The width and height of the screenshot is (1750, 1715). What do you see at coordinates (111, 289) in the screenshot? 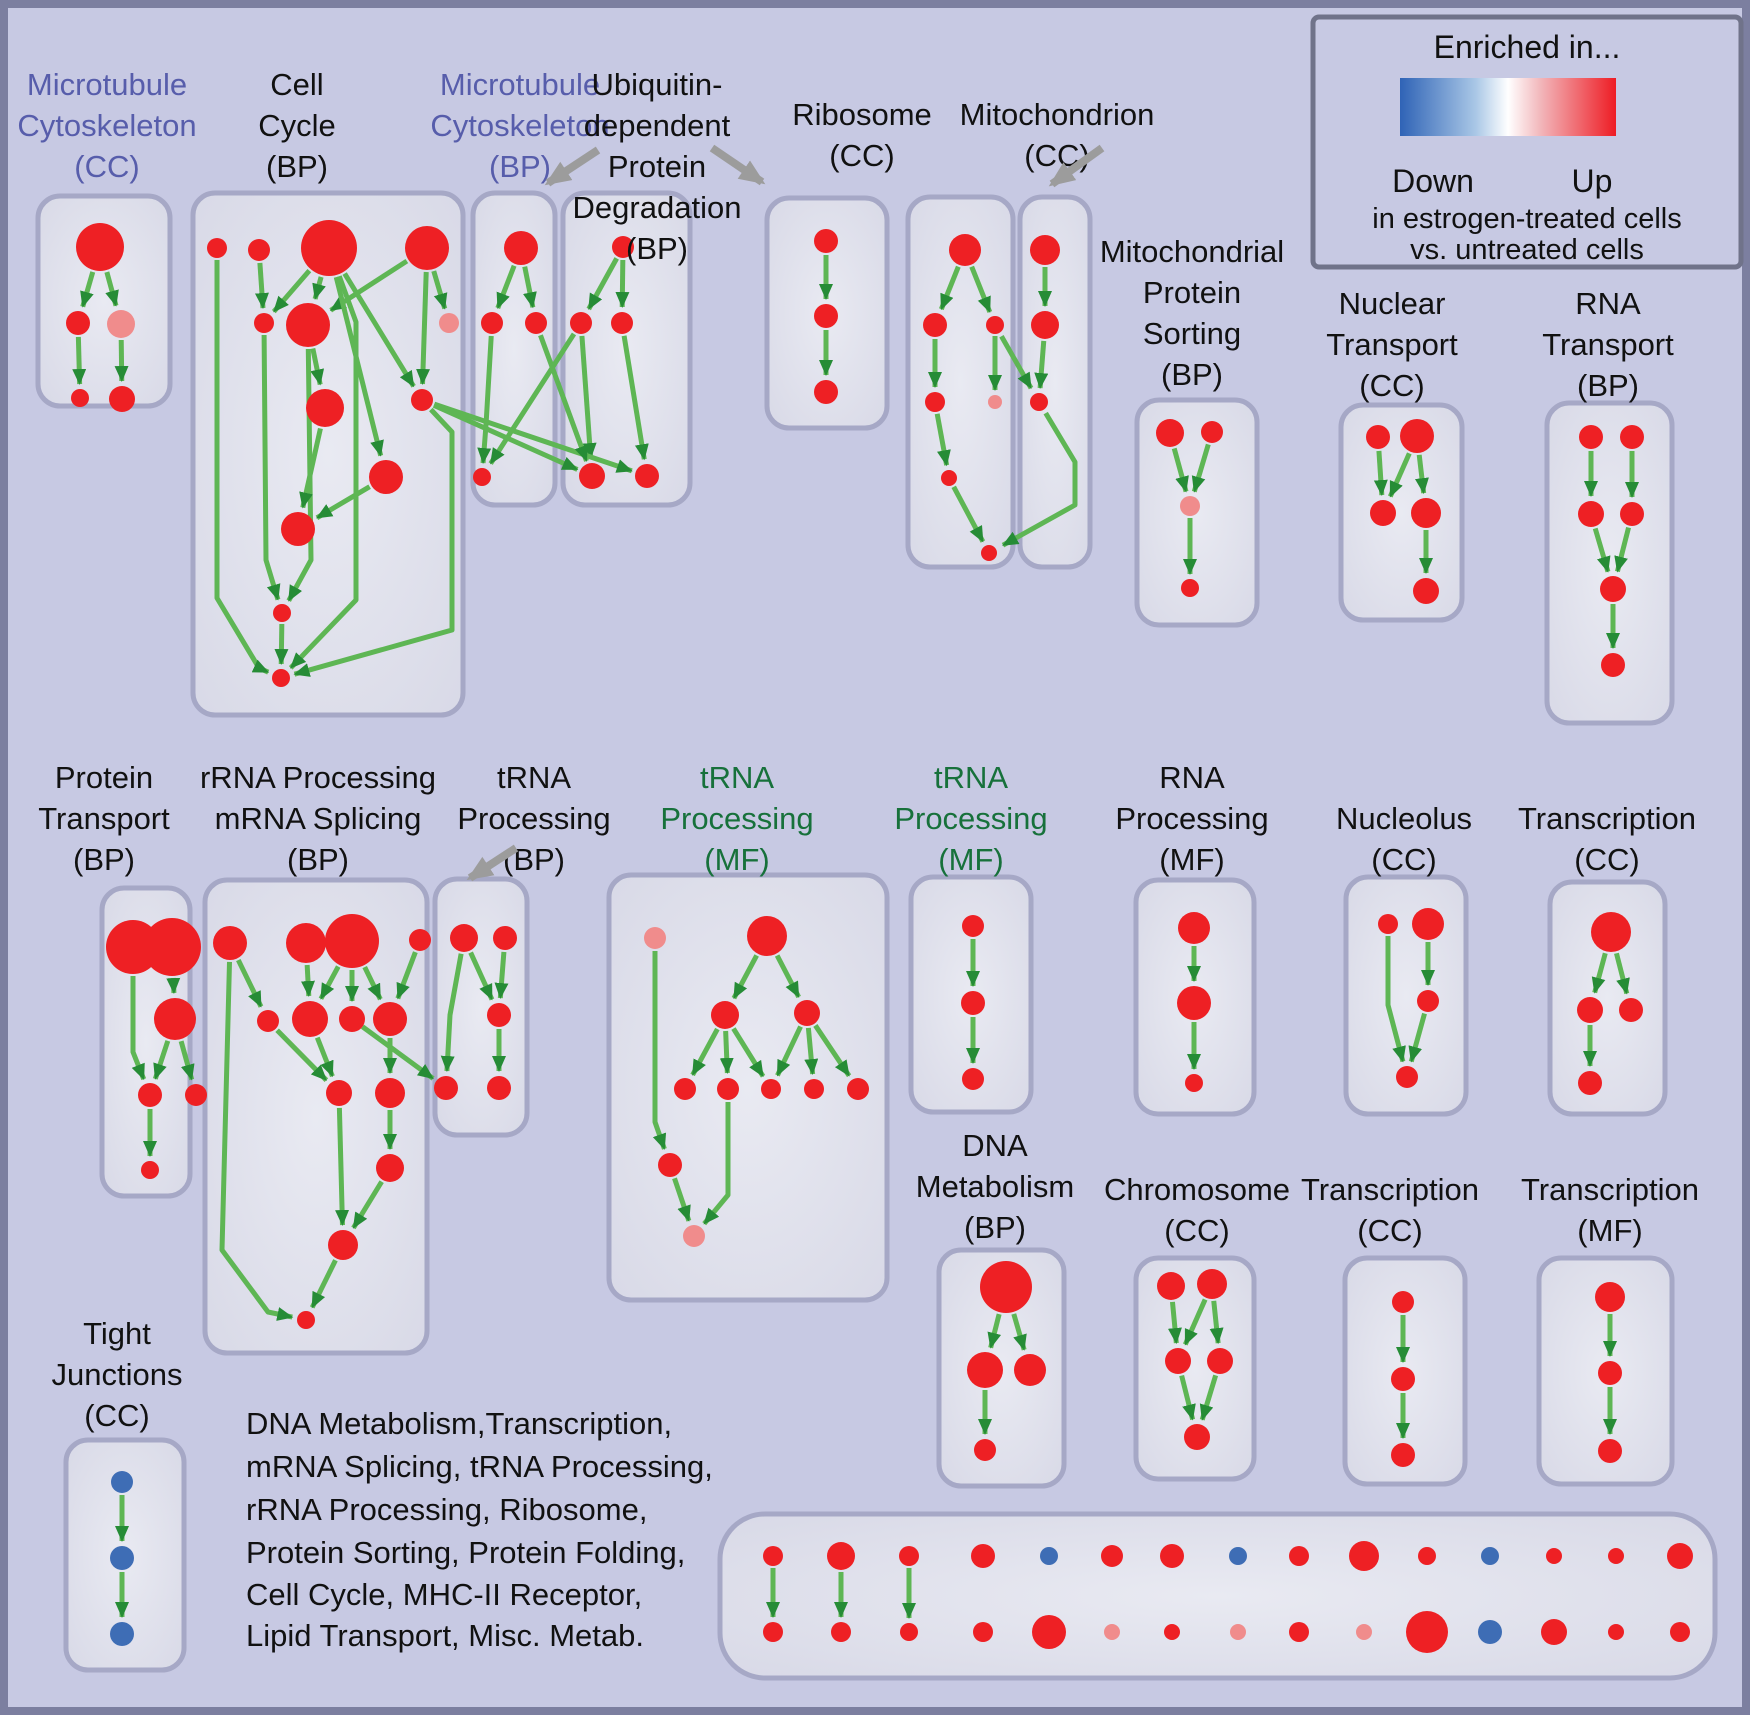
I see `edge-microtubule-cytoskeleton-cc` at bounding box center [111, 289].